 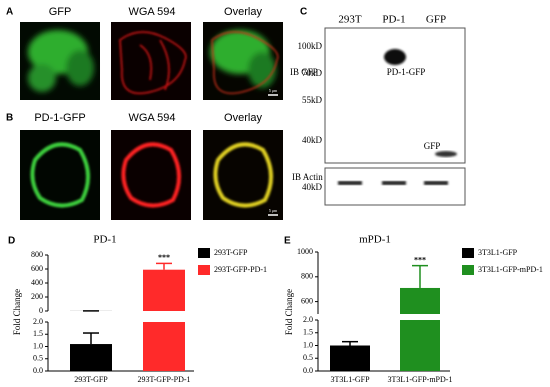 I want to click on x-tick-label: 3T3L1-GFP-mPD-1, so click(x=420, y=379).